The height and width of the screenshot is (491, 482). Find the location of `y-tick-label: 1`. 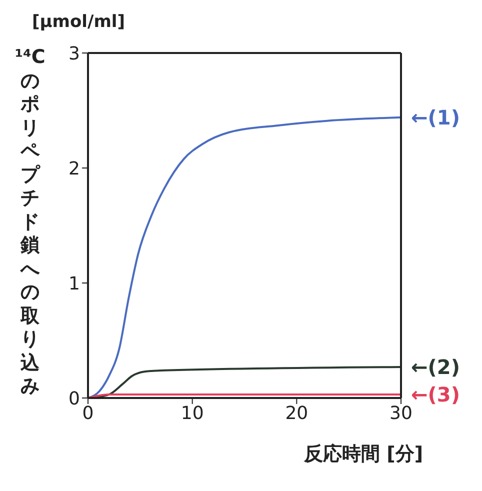

y-tick-label: 1 is located at coordinates (74, 283).